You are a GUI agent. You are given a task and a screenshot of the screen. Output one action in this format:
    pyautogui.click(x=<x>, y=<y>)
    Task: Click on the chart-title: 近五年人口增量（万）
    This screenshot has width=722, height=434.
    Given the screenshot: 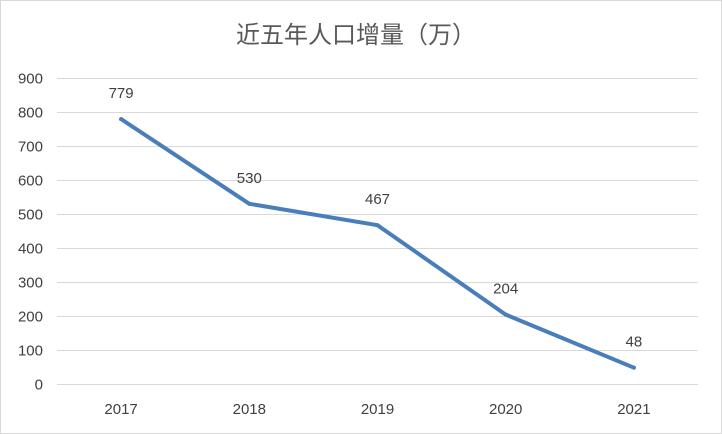 What is the action you would take?
    pyautogui.click(x=356, y=35)
    